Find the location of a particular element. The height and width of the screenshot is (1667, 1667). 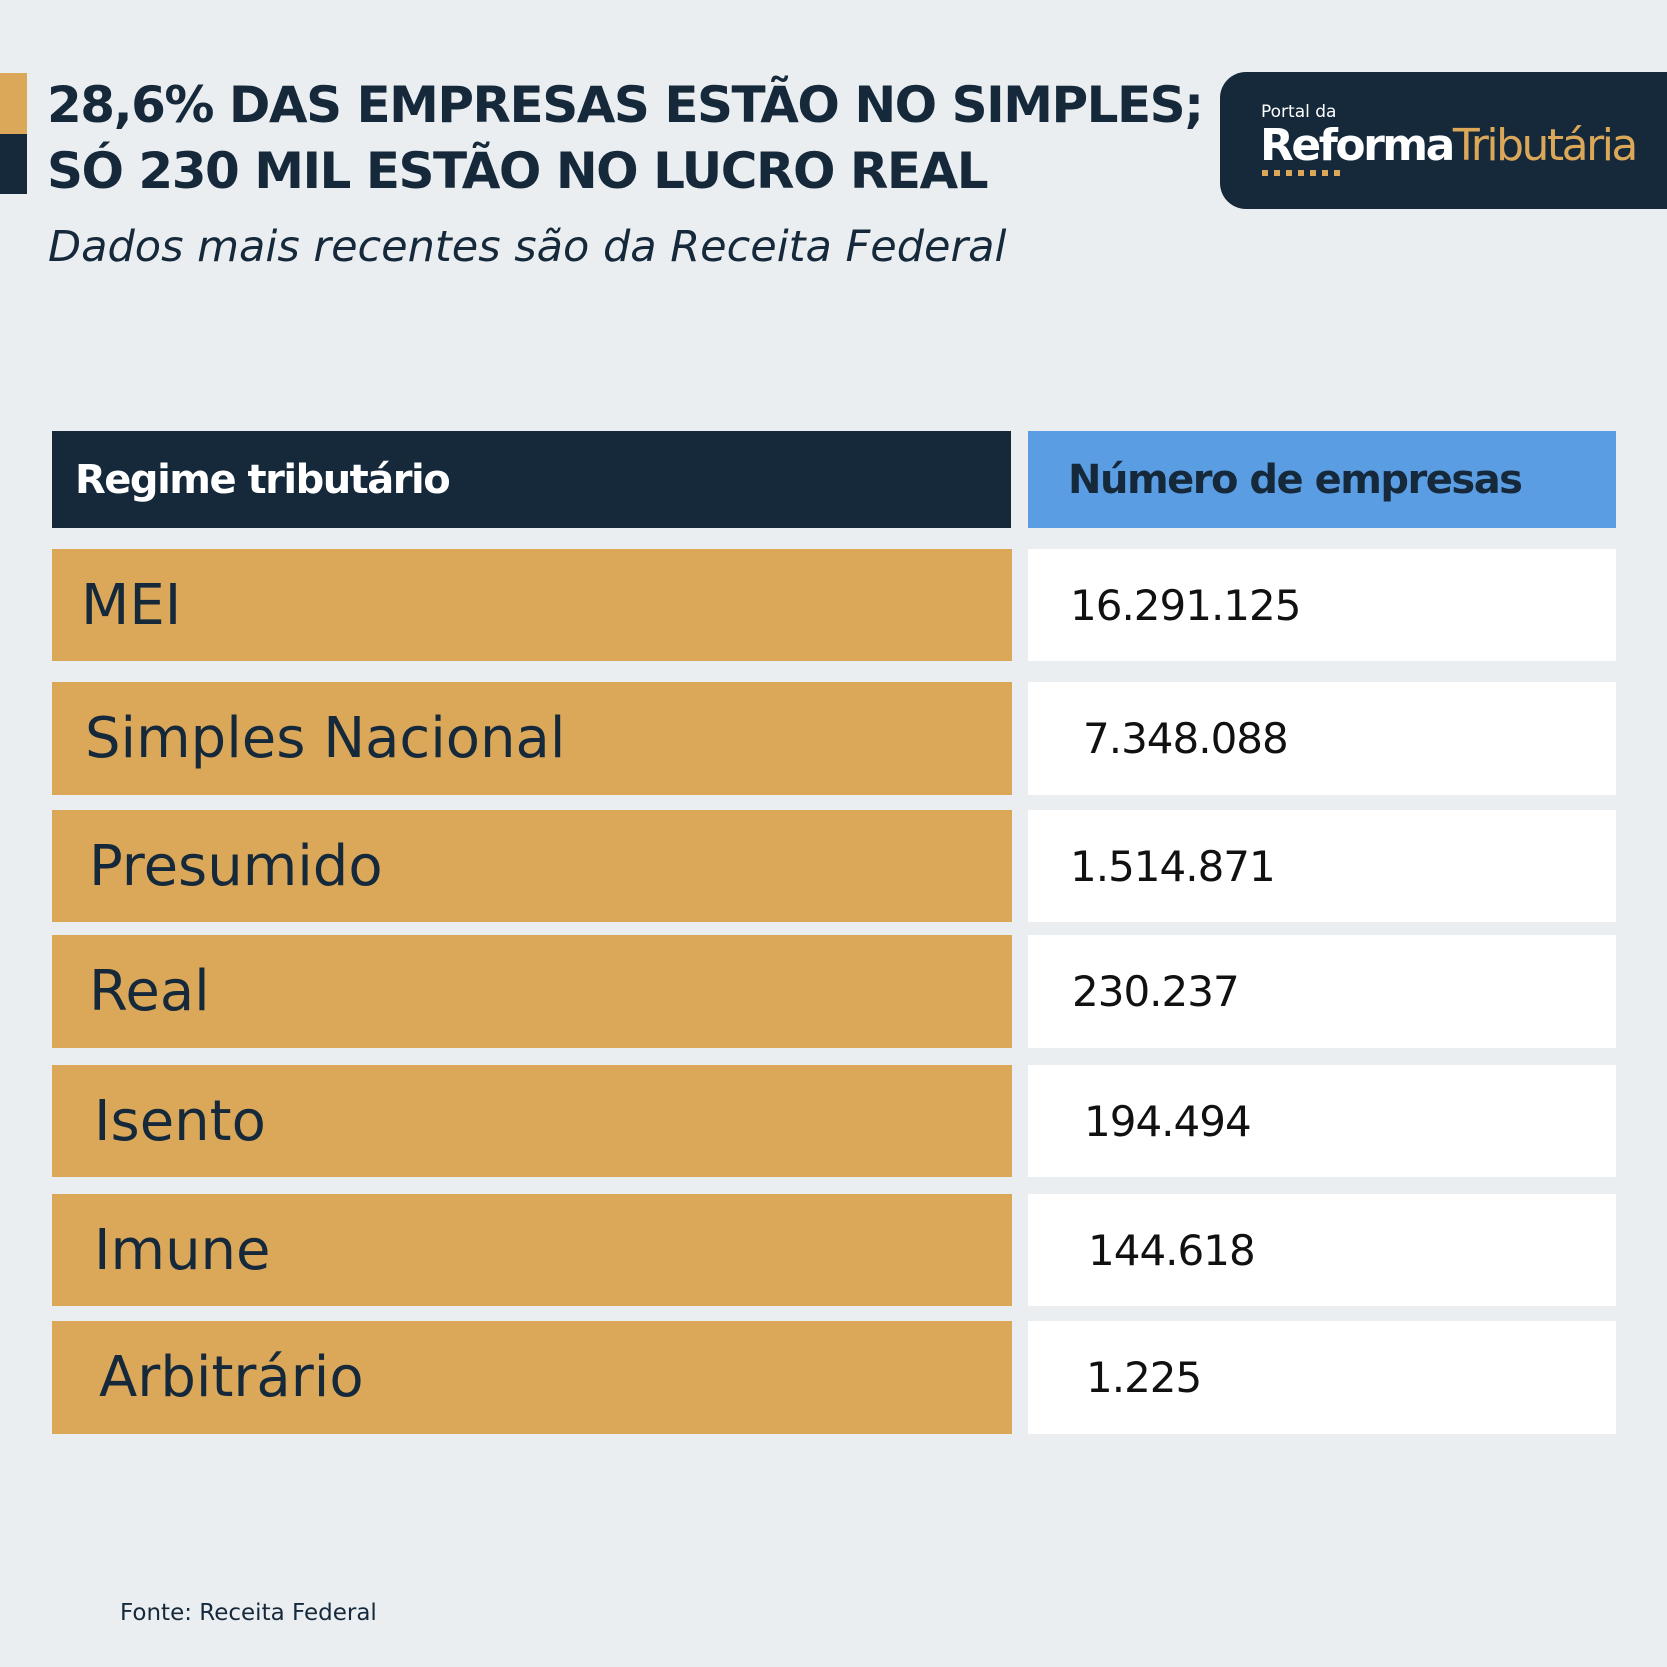

logo-word-tributaria: Tributária is located at coordinates (1545, 145).